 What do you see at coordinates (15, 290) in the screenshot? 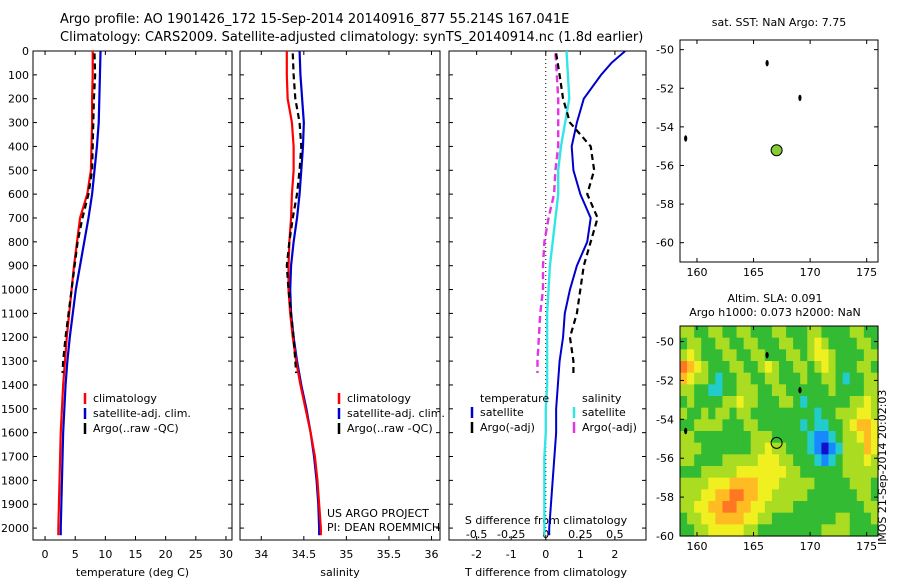
I see `depth-tick-label: 1000` at bounding box center [15, 290].